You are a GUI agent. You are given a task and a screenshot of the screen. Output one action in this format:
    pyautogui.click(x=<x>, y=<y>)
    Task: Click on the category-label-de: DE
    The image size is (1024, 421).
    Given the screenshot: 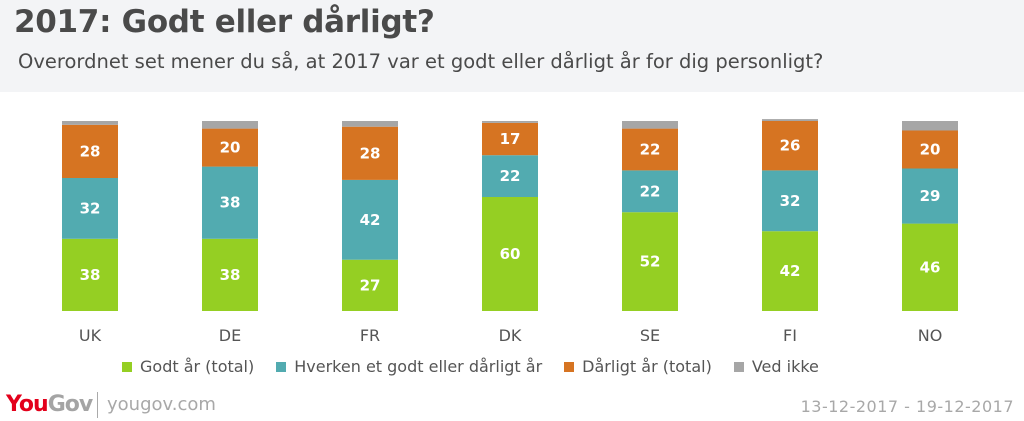 What is the action you would take?
    pyautogui.click(x=230, y=335)
    